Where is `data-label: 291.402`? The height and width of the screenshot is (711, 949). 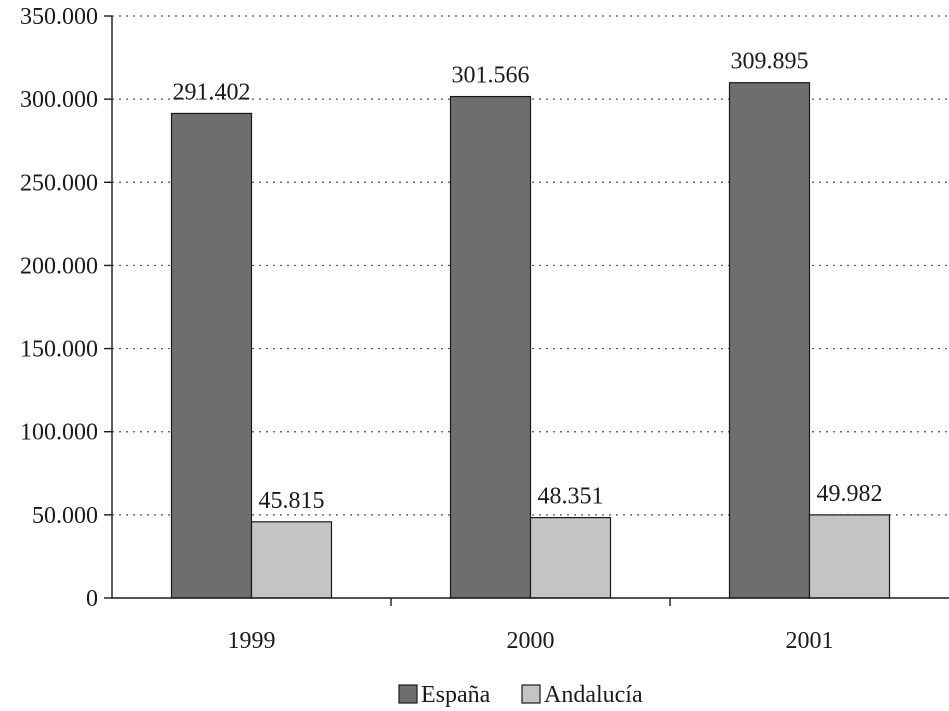
data-label: 291.402 is located at coordinates (212, 92).